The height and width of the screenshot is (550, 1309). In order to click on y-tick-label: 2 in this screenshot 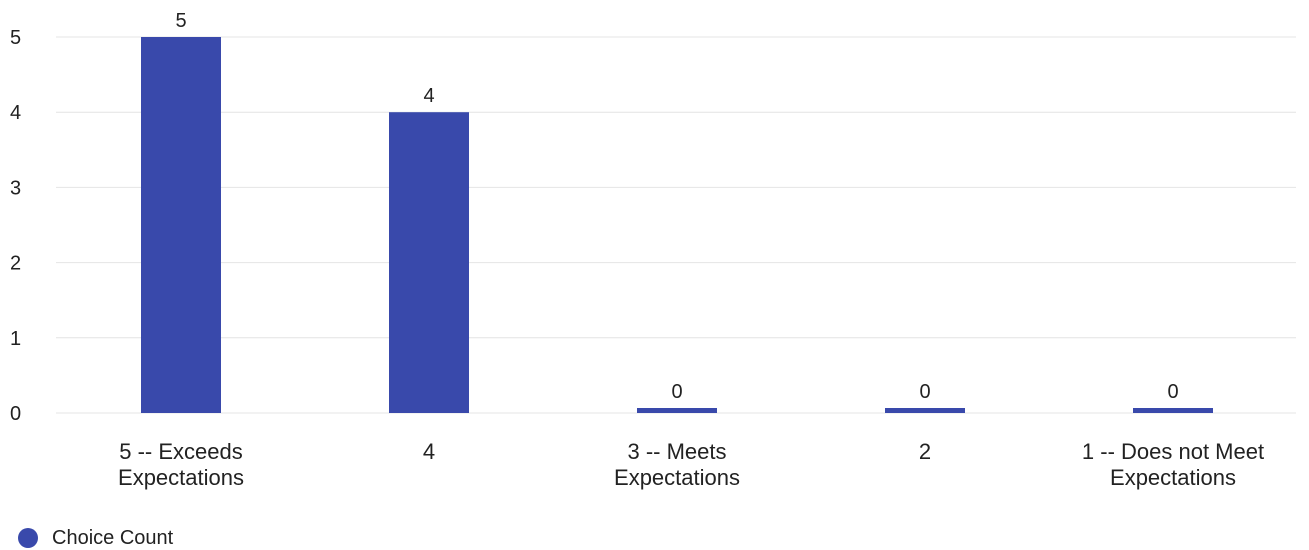, I will do `click(15, 264)`.